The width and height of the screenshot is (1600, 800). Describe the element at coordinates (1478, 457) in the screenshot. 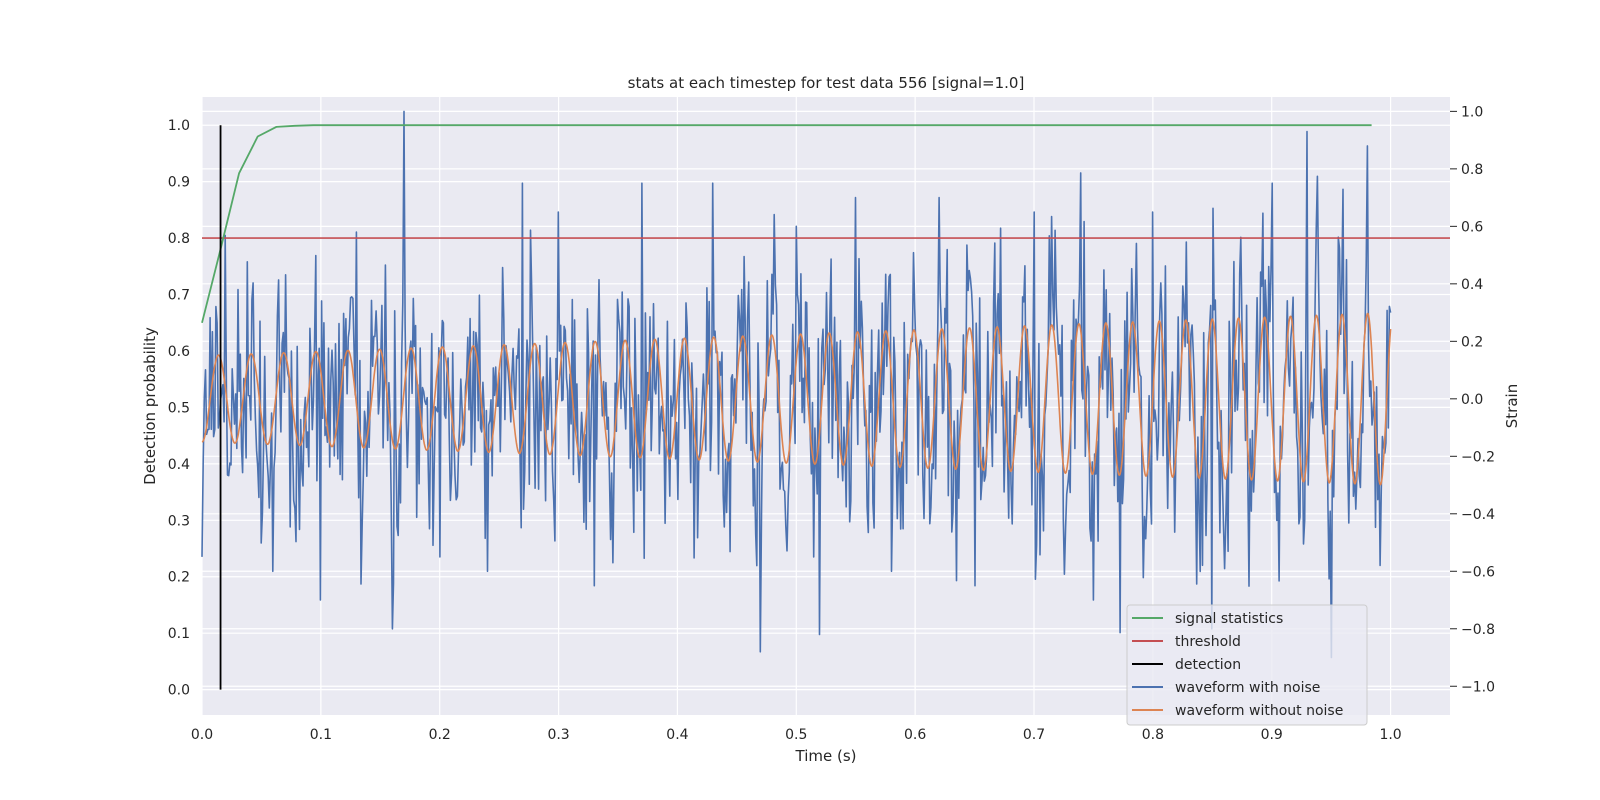

I see `y2-tick-label: −0.2` at that location.